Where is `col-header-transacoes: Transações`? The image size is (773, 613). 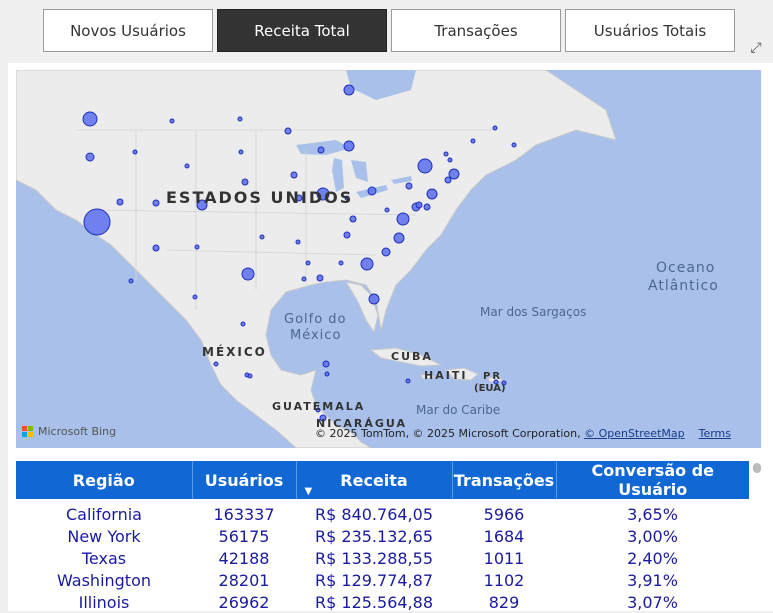
col-header-transacoes: Transações is located at coordinates (504, 480).